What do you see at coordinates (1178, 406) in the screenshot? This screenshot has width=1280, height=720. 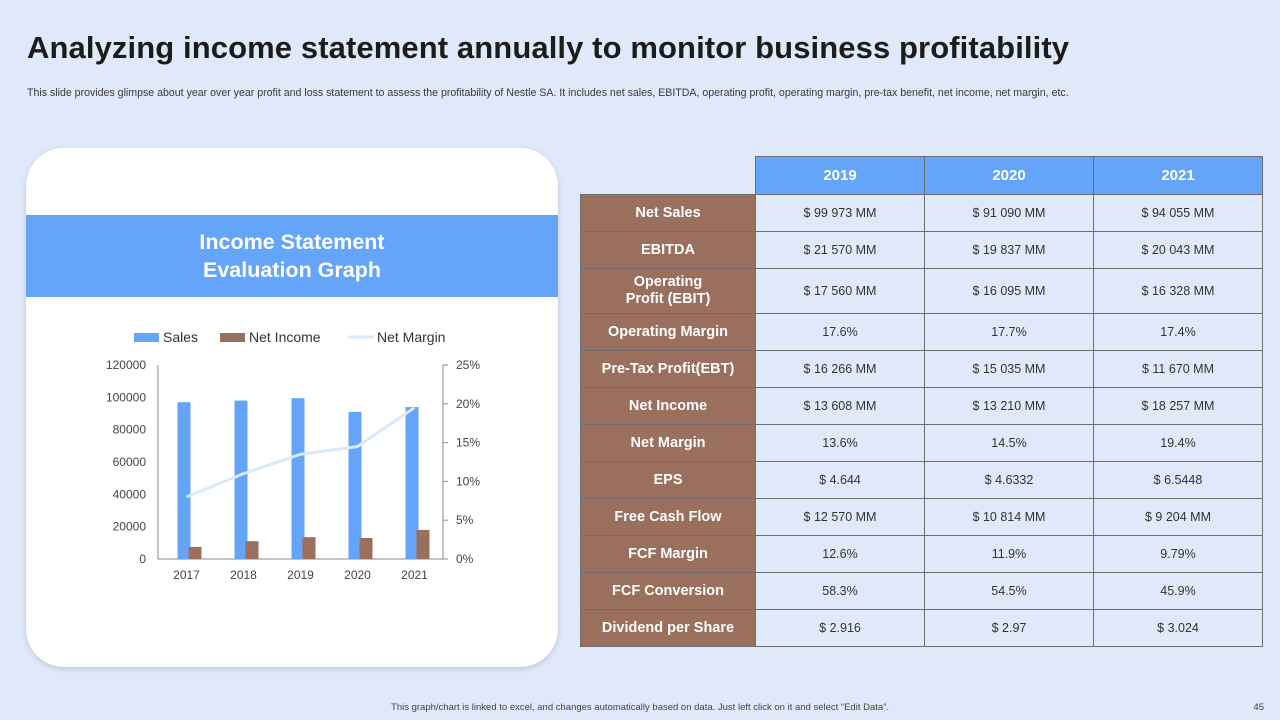 I see `table-cell: $ 18 257 MM` at bounding box center [1178, 406].